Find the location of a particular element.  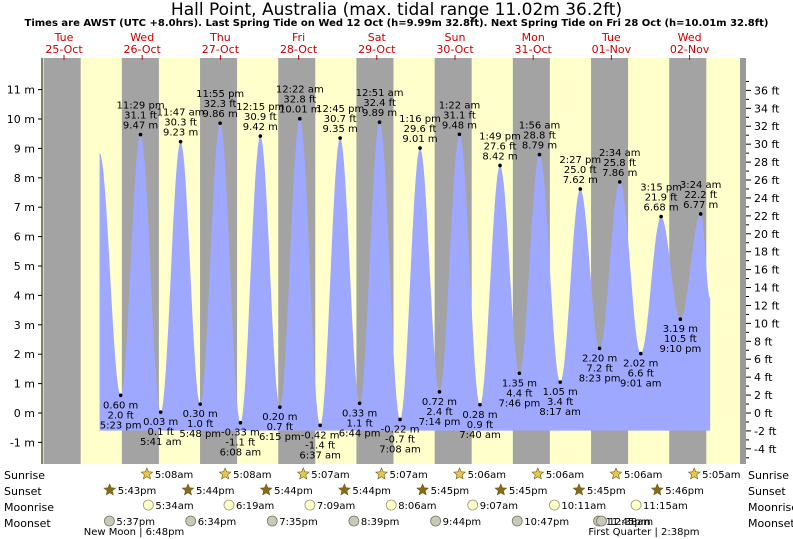

day-name-label: Sat is located at coordinates (377, 37).